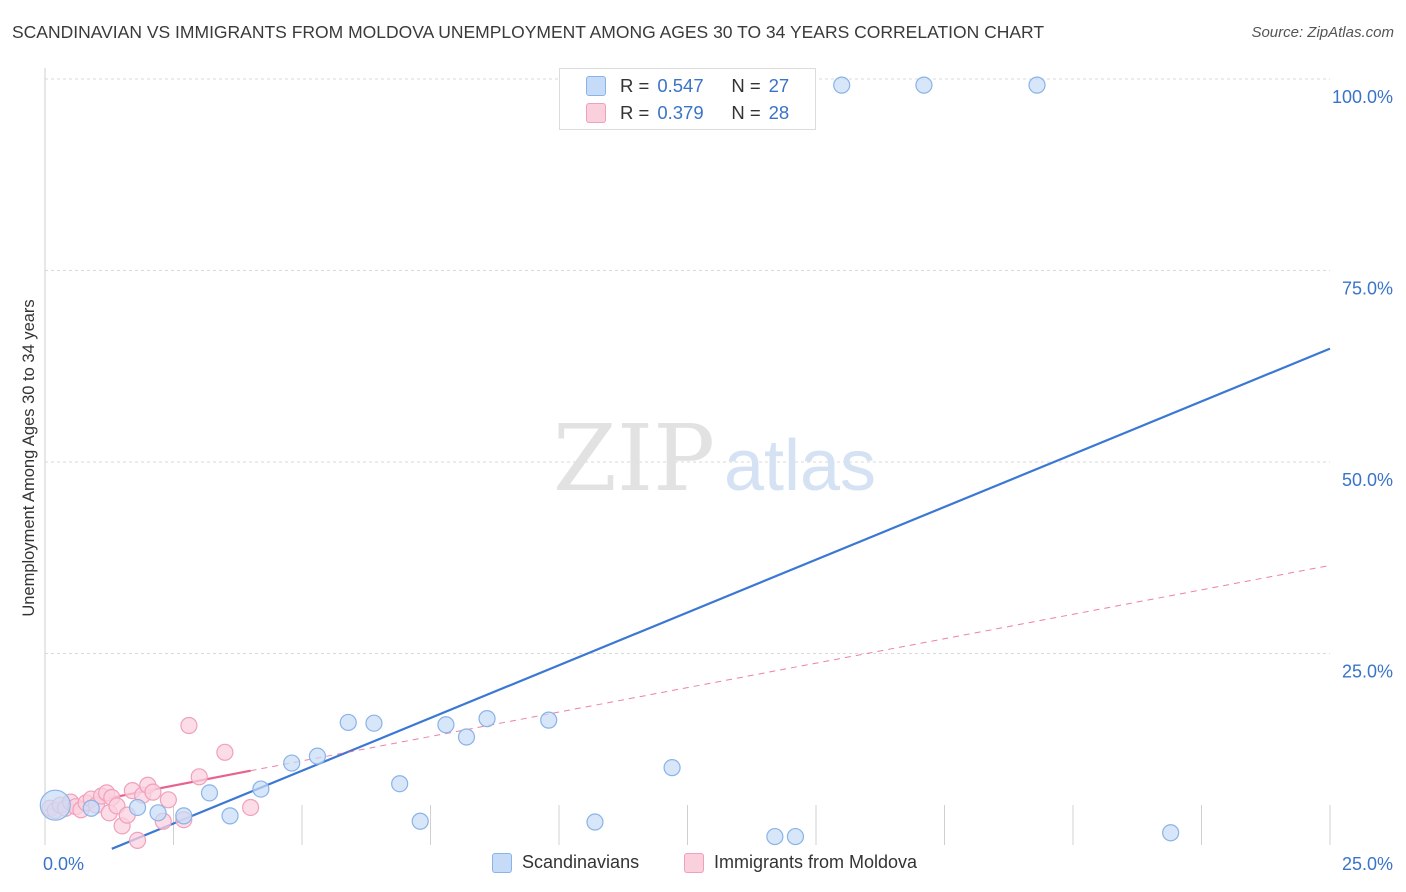 The image size is (1406, 892). Describe the element at coordinates (680, 85) in the screenshot. I see `r-value: 0.547` at that location.